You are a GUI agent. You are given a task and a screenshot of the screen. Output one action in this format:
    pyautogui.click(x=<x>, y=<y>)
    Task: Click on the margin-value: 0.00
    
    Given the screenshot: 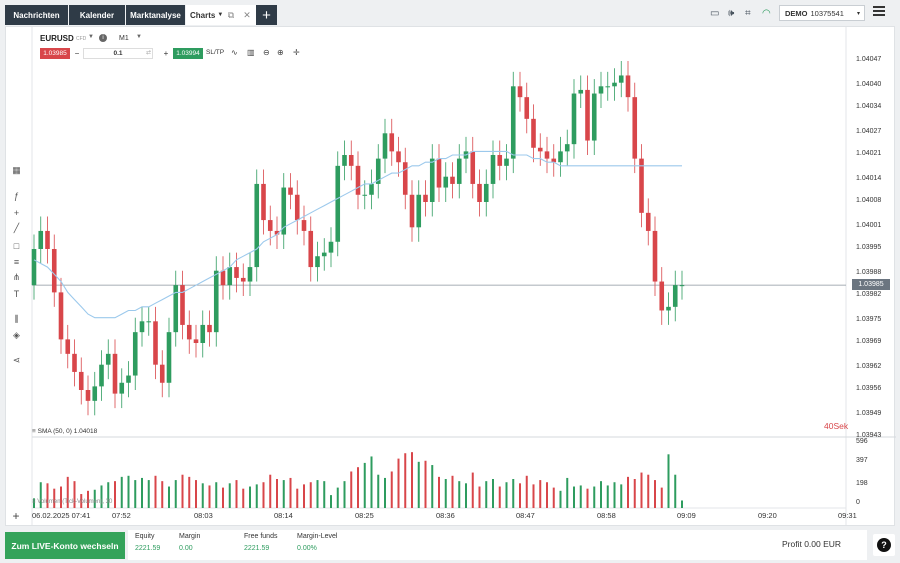 What is the action you would take?
    pyautogui.click(x=186, y=548)
    